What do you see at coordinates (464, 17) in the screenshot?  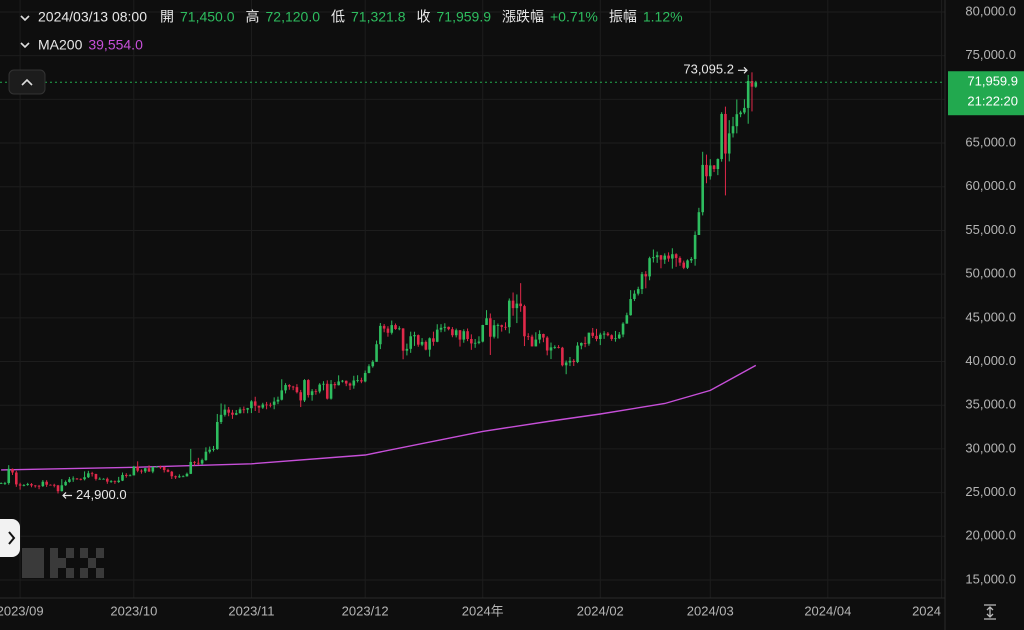 I see `header-value: 71,959.9` at bounding box center [464, 17].